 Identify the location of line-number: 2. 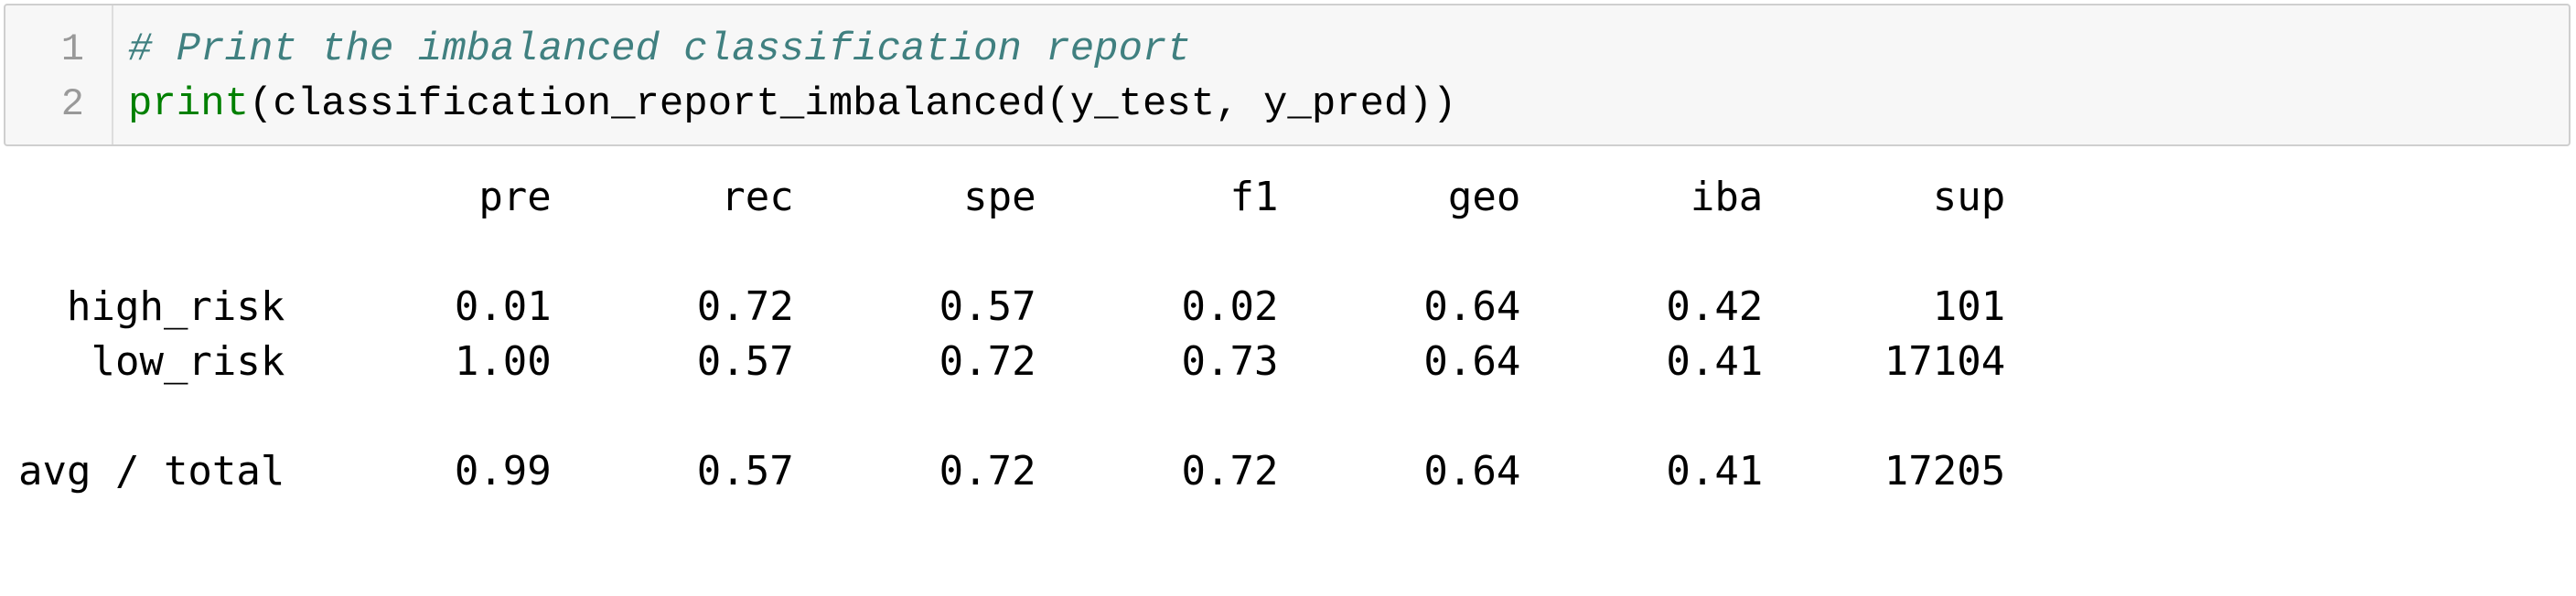
(72, 104).